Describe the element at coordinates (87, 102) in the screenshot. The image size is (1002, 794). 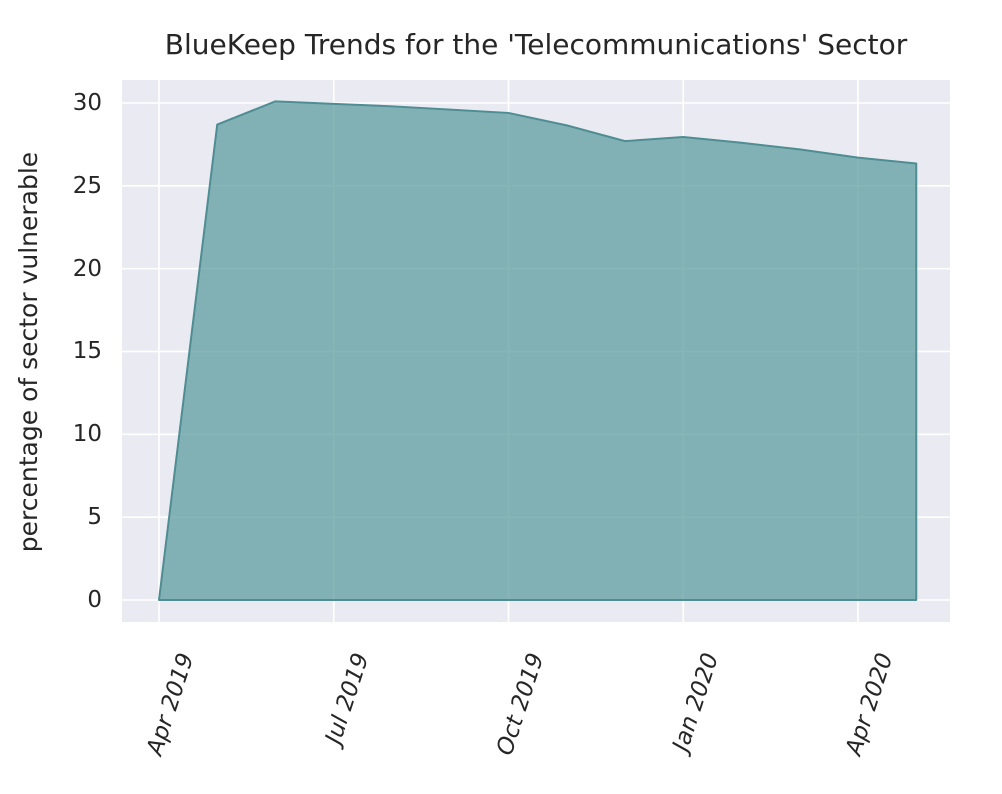
I see `y-tick-label: 30` at that location.